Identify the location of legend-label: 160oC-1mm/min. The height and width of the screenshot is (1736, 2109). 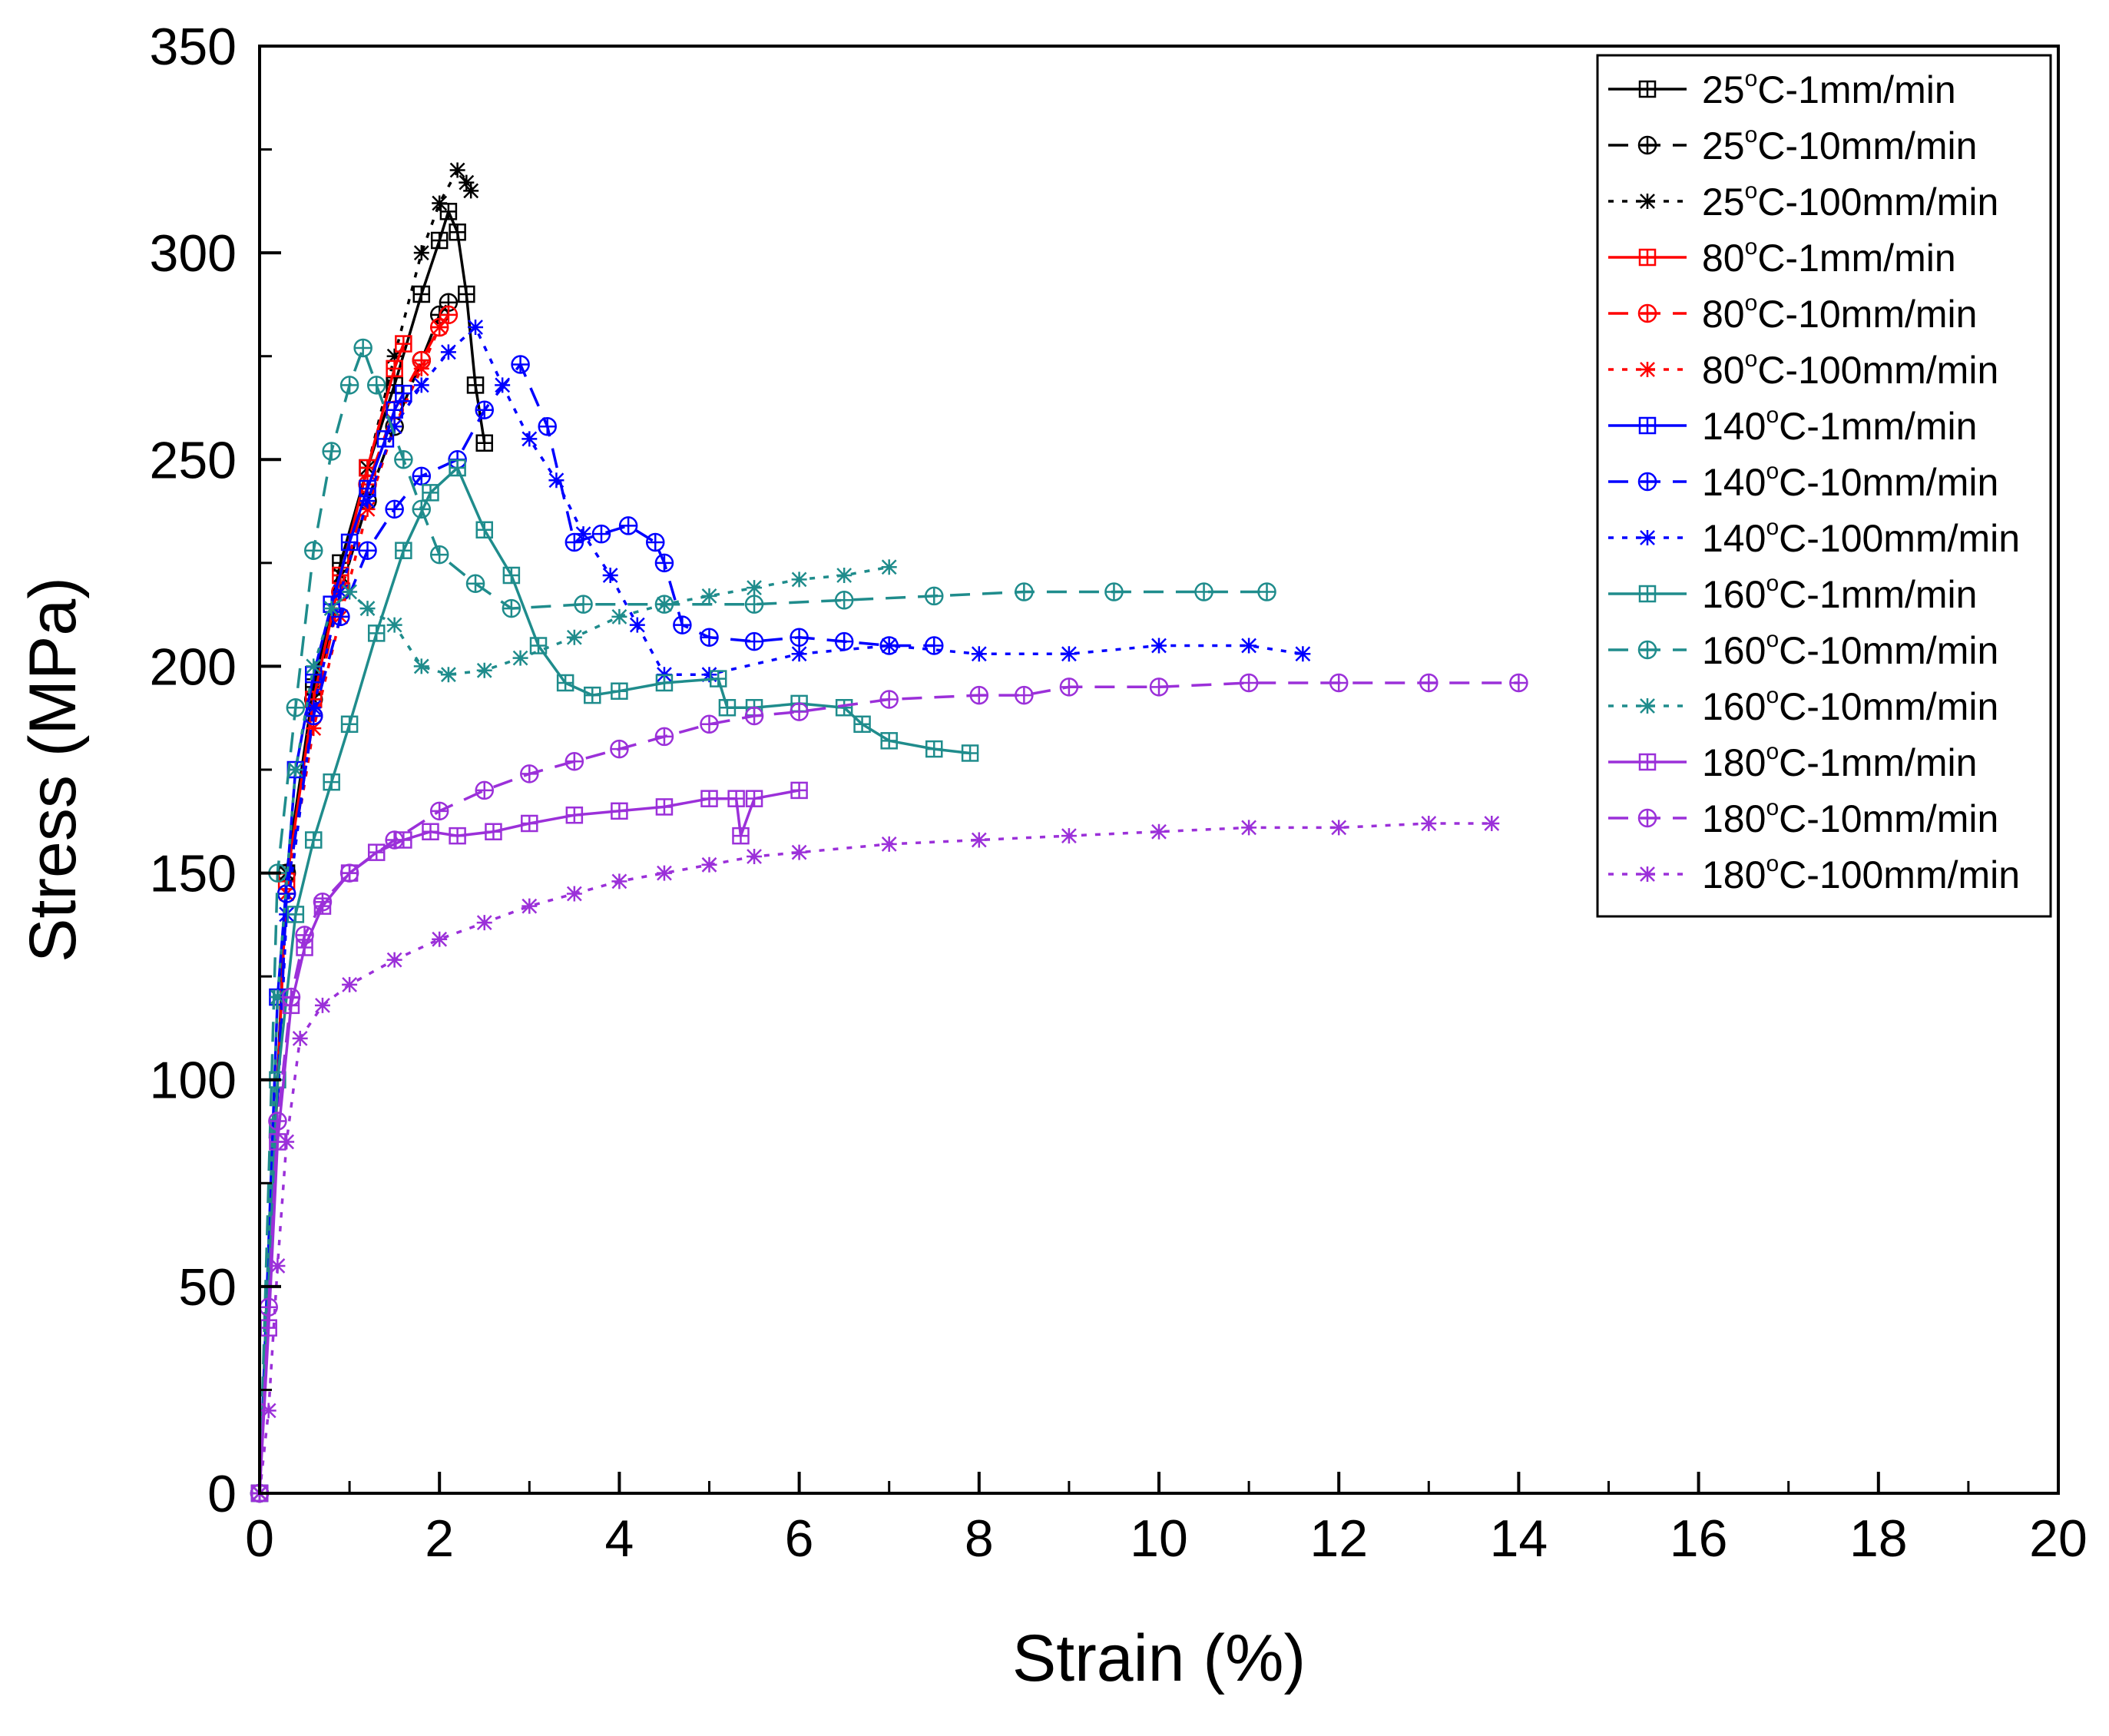
(1839, 593).